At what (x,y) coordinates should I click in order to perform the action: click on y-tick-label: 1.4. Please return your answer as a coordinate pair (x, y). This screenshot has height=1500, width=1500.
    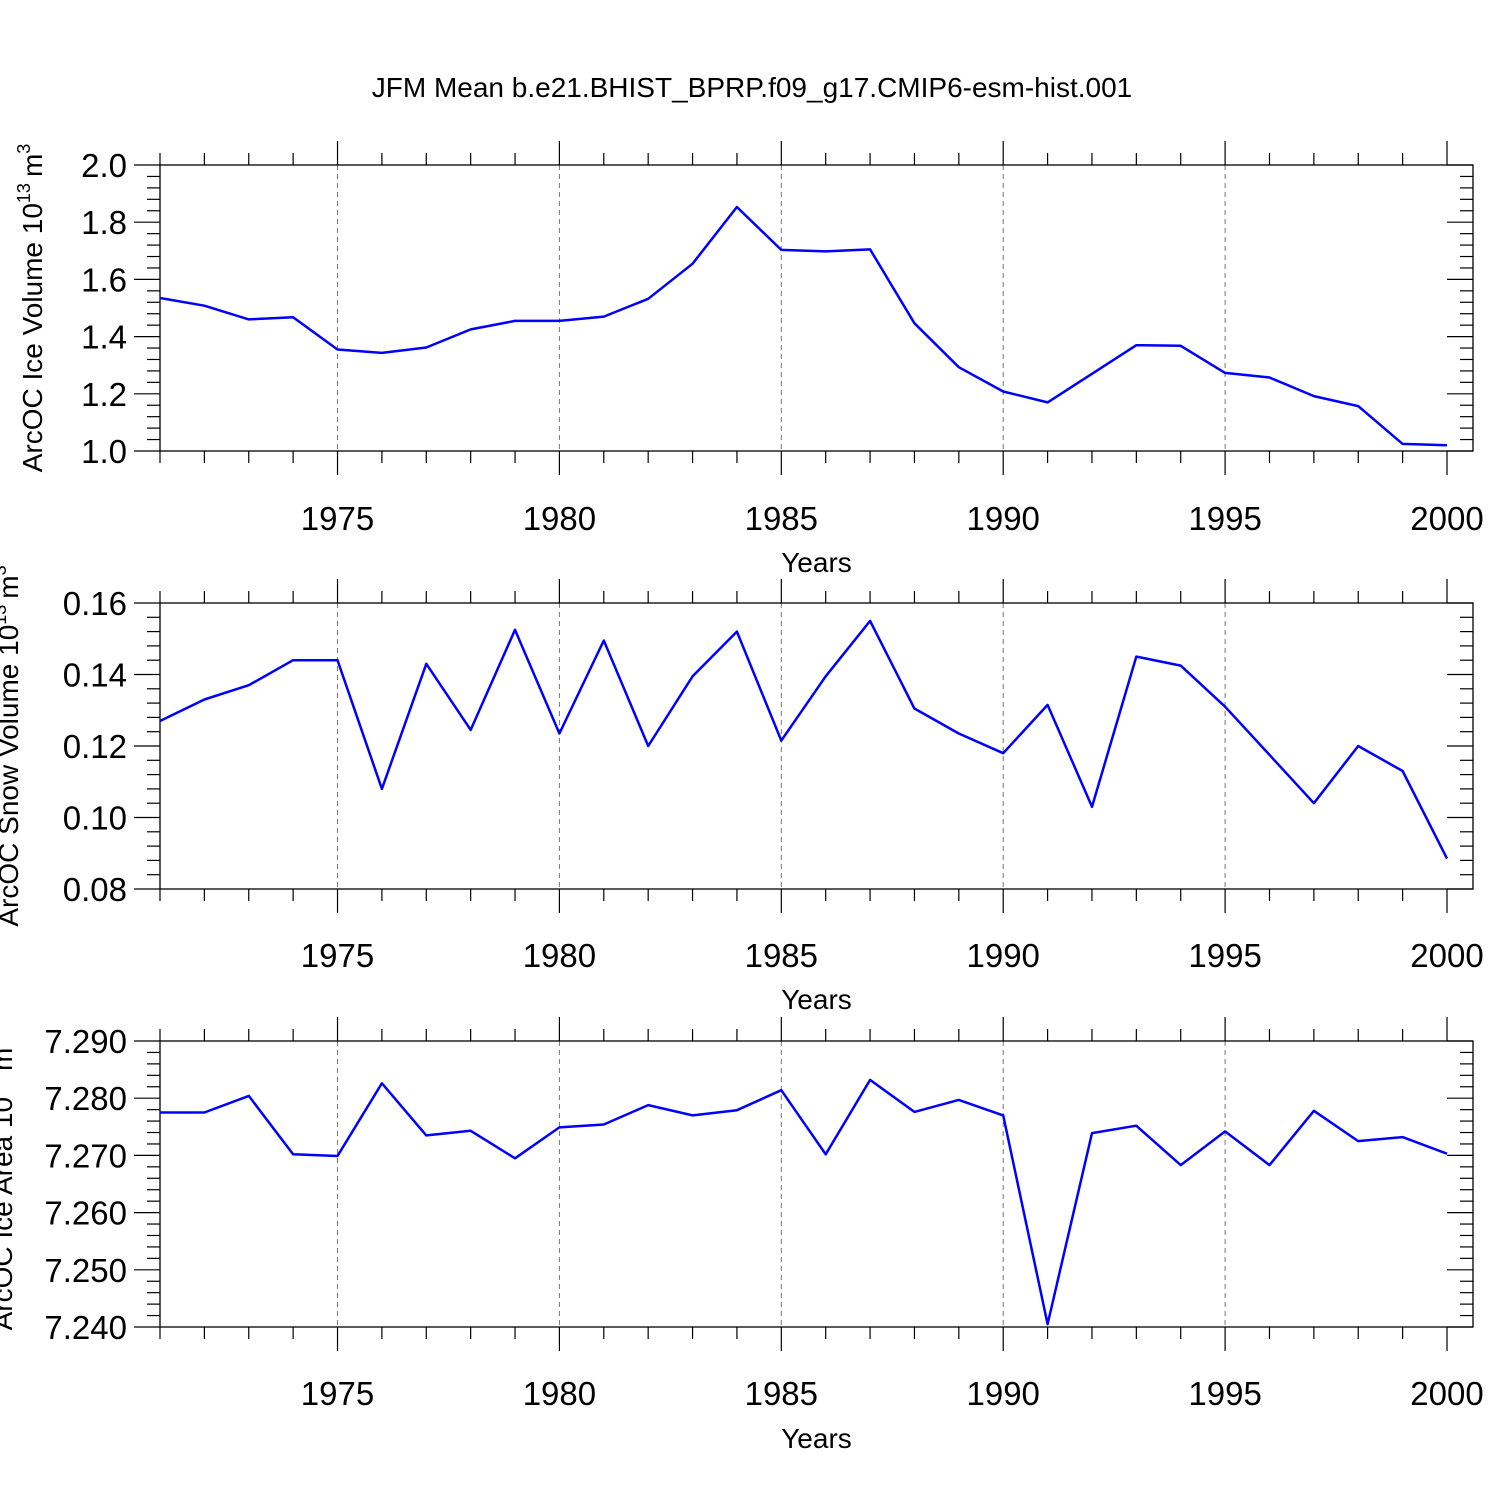
    Looking at the image, I should click on (104, 337).